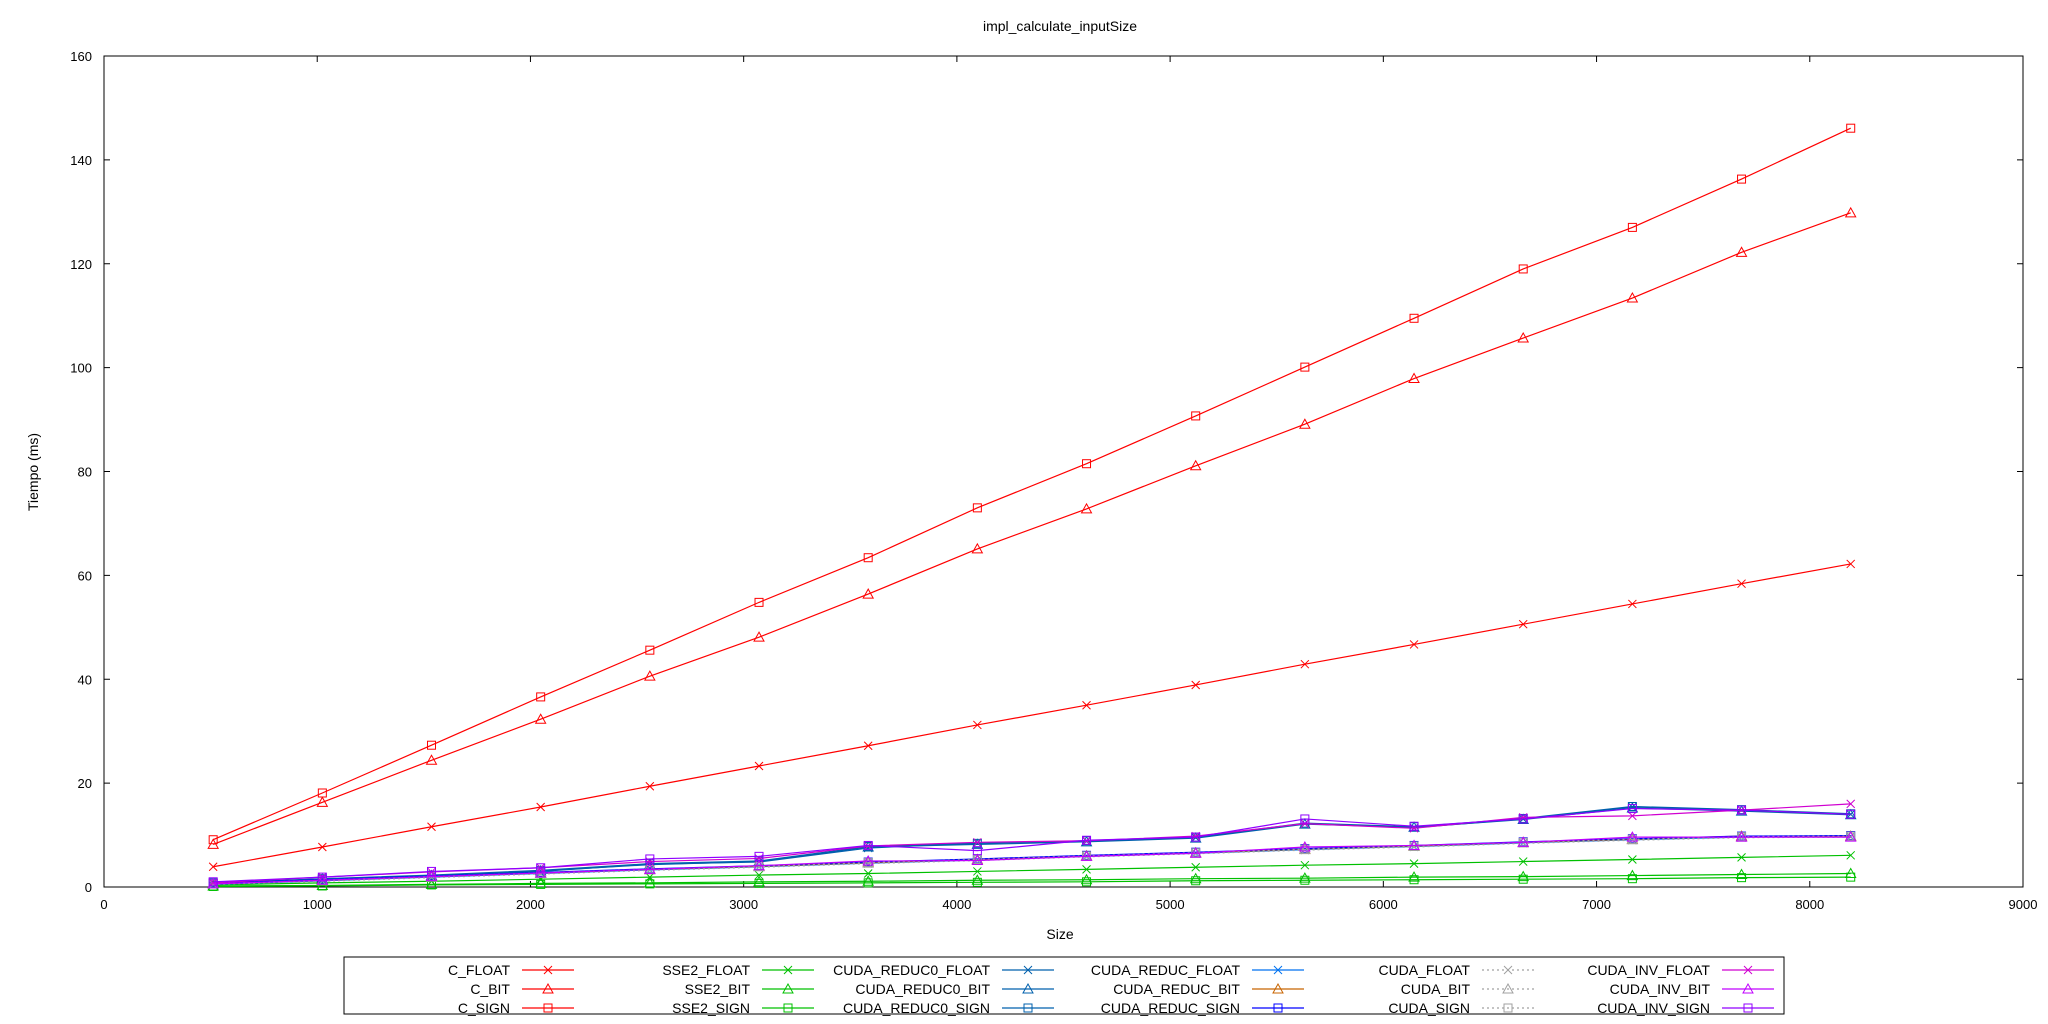 The width and height of the screenshot is (2048, 1024). Describe the element at coordinates (1660, 989) in the screenshot. I see `legend-label: CUDA_INV_BIT` at that location.